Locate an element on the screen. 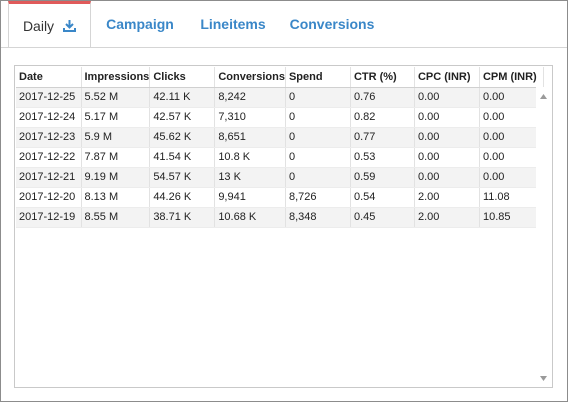  tab-campaign-label: Campaign is located at coordinates (140, 23).